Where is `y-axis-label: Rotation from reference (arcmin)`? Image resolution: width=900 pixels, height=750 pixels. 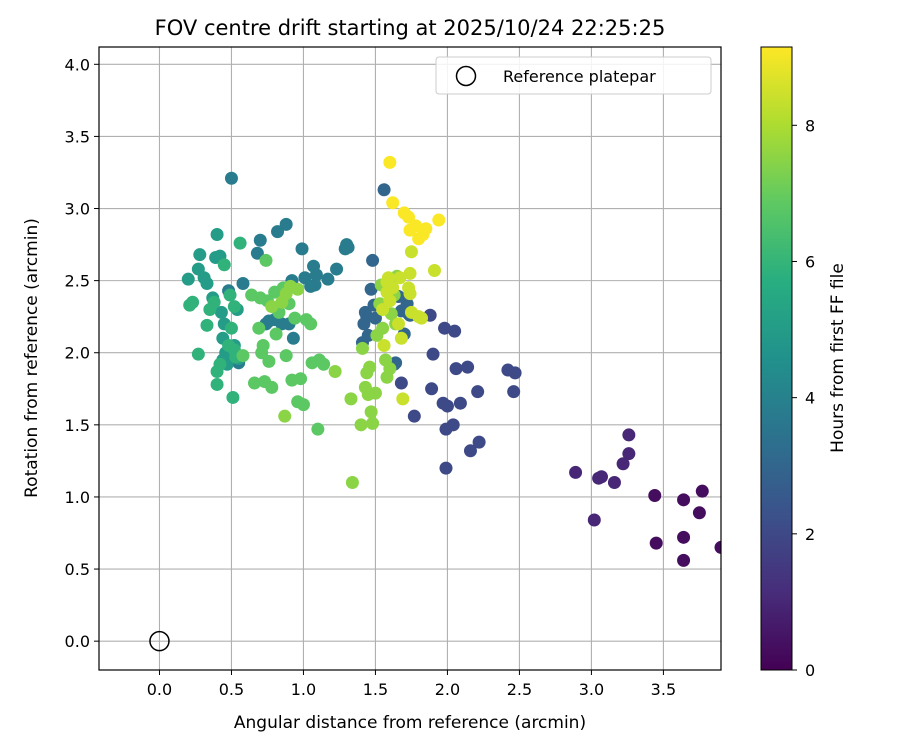 y-axis-label: Rotation from reference (arcmin) is located at coordinates (32, 358).